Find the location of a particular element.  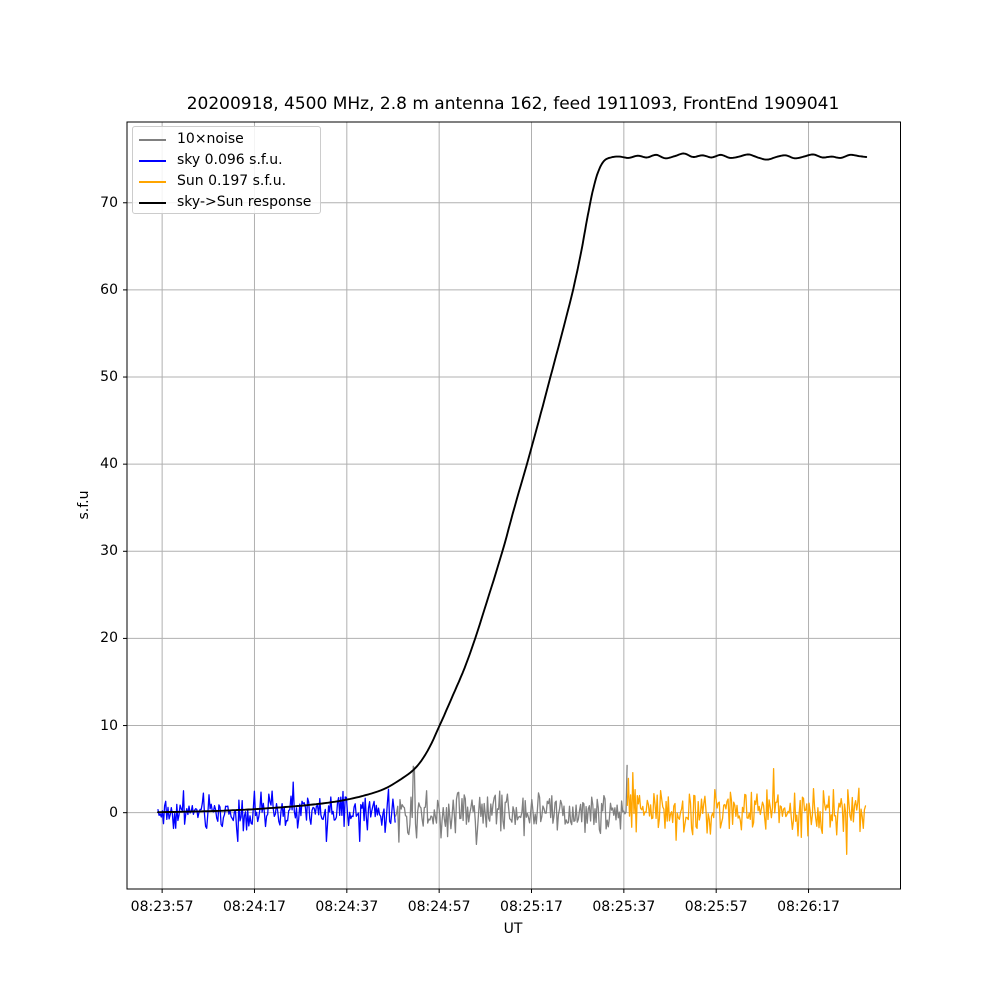

x-tick-label: 08:25:37 is located at coordinates (624, 907).